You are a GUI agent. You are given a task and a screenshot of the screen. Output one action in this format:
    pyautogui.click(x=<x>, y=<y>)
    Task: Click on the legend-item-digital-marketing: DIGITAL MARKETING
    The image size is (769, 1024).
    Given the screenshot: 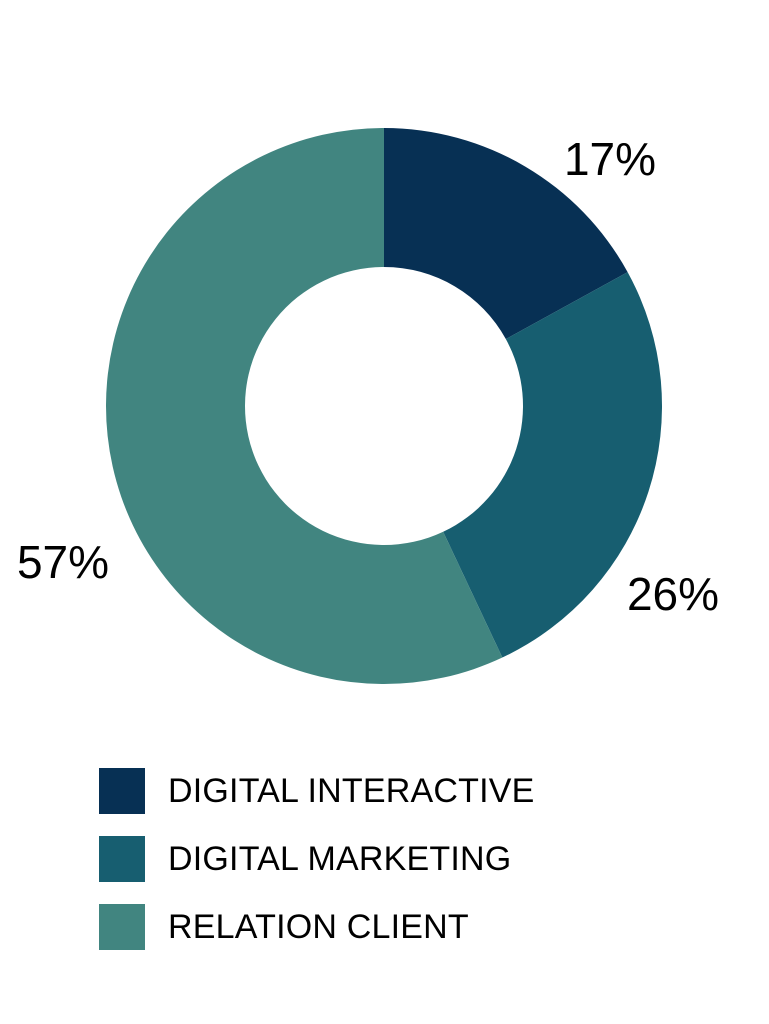 What is the action you would take?
    pyautogui.click(x=399, y=859)
    